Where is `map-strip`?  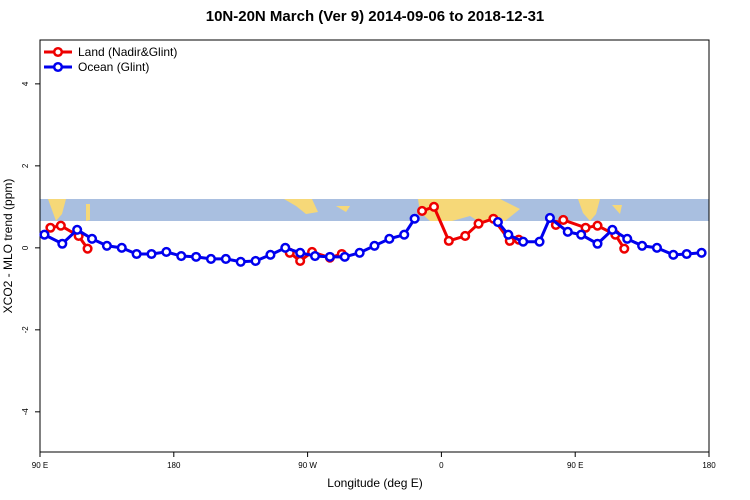
map-strip is located at coordinates (374, 210).